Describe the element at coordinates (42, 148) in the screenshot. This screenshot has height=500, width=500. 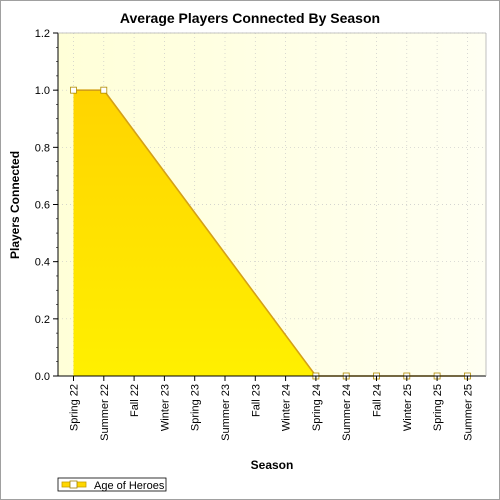
I see `y-tick-label: 0.8` at that location.